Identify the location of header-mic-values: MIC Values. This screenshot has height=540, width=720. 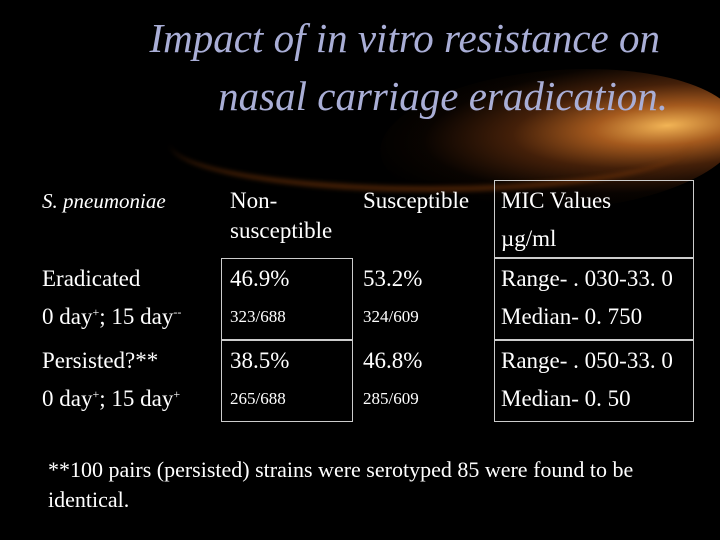
(556, 200).